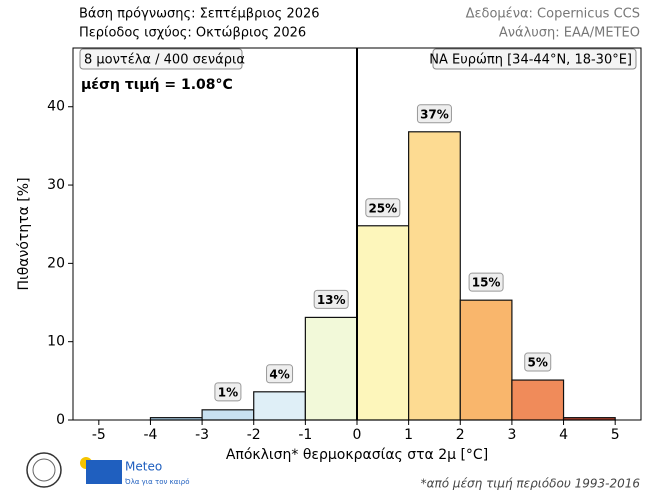 The height and width of the screenshot is (498, 650). I want to click on value-label: 5%, so click(538, 363).